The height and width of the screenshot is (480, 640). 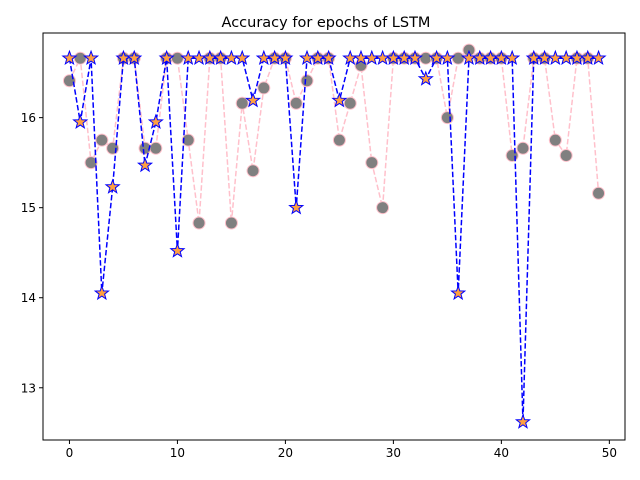 I want to click on y-tick-label: 13, so click(x=28, y=388).